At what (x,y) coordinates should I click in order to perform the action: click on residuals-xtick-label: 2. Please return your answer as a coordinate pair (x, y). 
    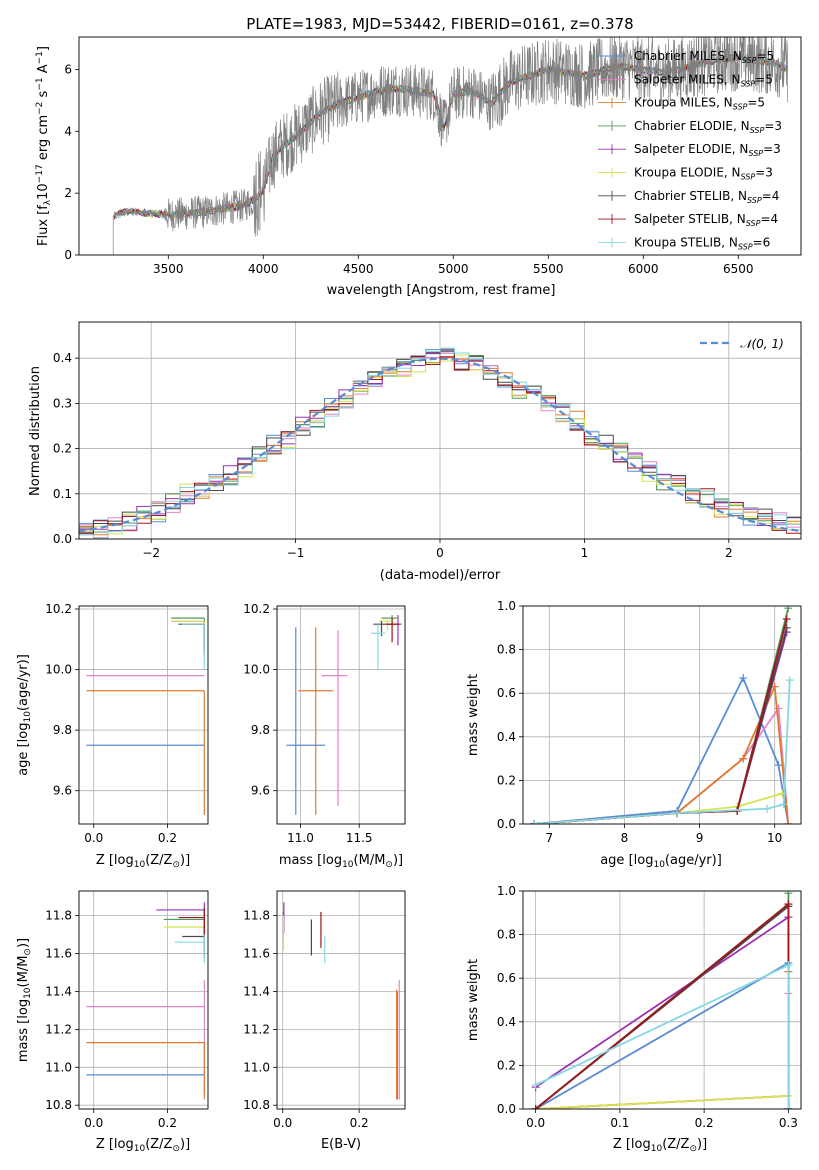
    Looking at the image, I should click on (729, 553).